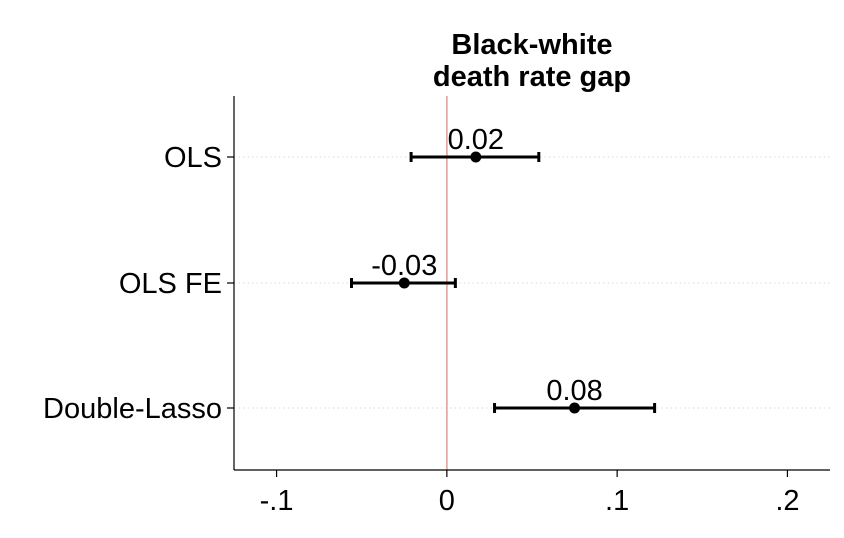 The image size is (844, 538). I want to click on y-tick-label: Double-Lasso, so click(132, 409).